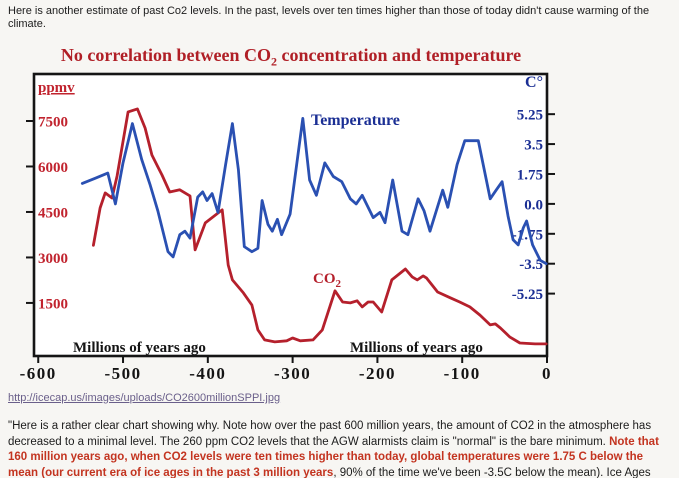 The height and width of the screenshot is (478, 679). I want to click on right-axis-tick-label: 5.25, so click(530, 116).